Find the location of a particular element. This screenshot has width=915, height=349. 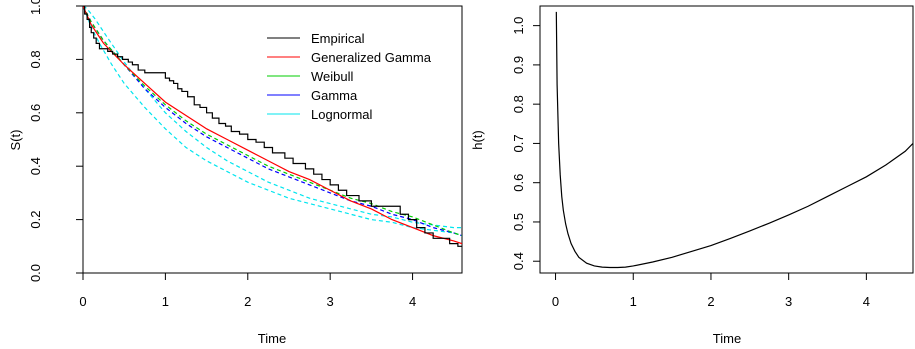

hazard-y-axis-label: h(t) is located at coordinates (477, 140).